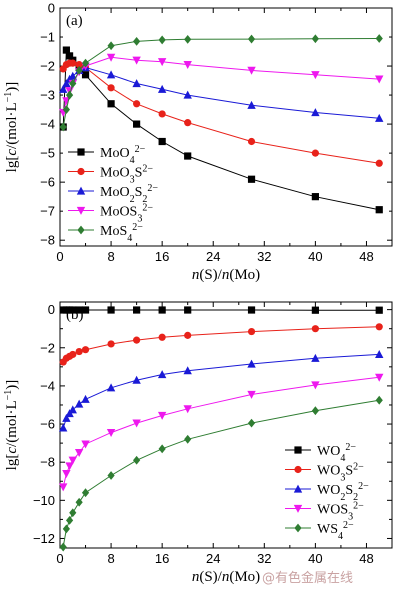  What do you see at coordinates (340, 472) in the screenshot?
I see `legend-label: WO3S2−` at bounding box center [340, 472].